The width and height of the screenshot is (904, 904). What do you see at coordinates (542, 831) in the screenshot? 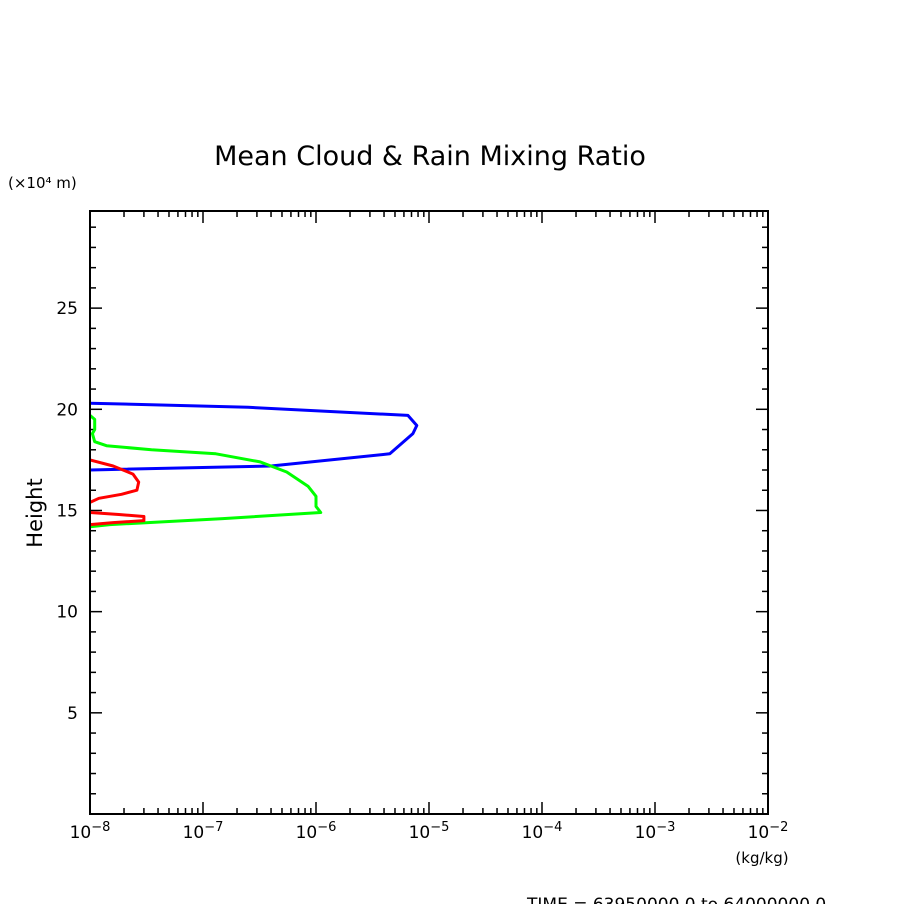
I see `x-tick-label: 10⁻⁴` at bounding box center [542, 831].